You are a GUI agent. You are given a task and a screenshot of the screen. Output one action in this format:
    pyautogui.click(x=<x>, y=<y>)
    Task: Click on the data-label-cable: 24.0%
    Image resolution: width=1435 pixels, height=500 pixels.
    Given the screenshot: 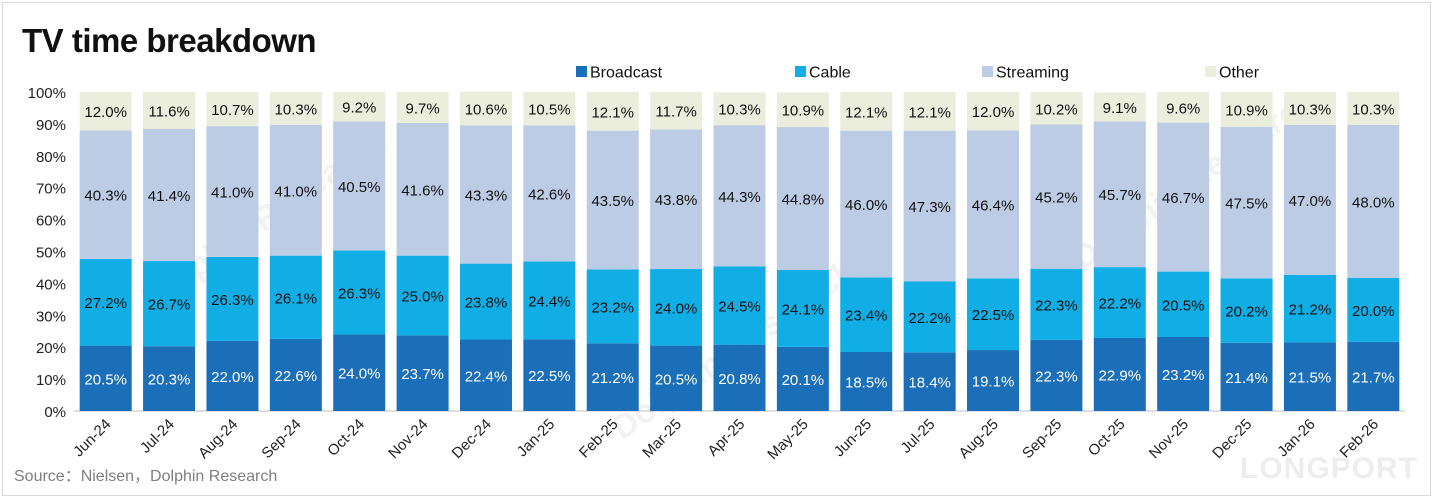 What is the action you would take?
    pyautogui.click(x=676, y=308)
    